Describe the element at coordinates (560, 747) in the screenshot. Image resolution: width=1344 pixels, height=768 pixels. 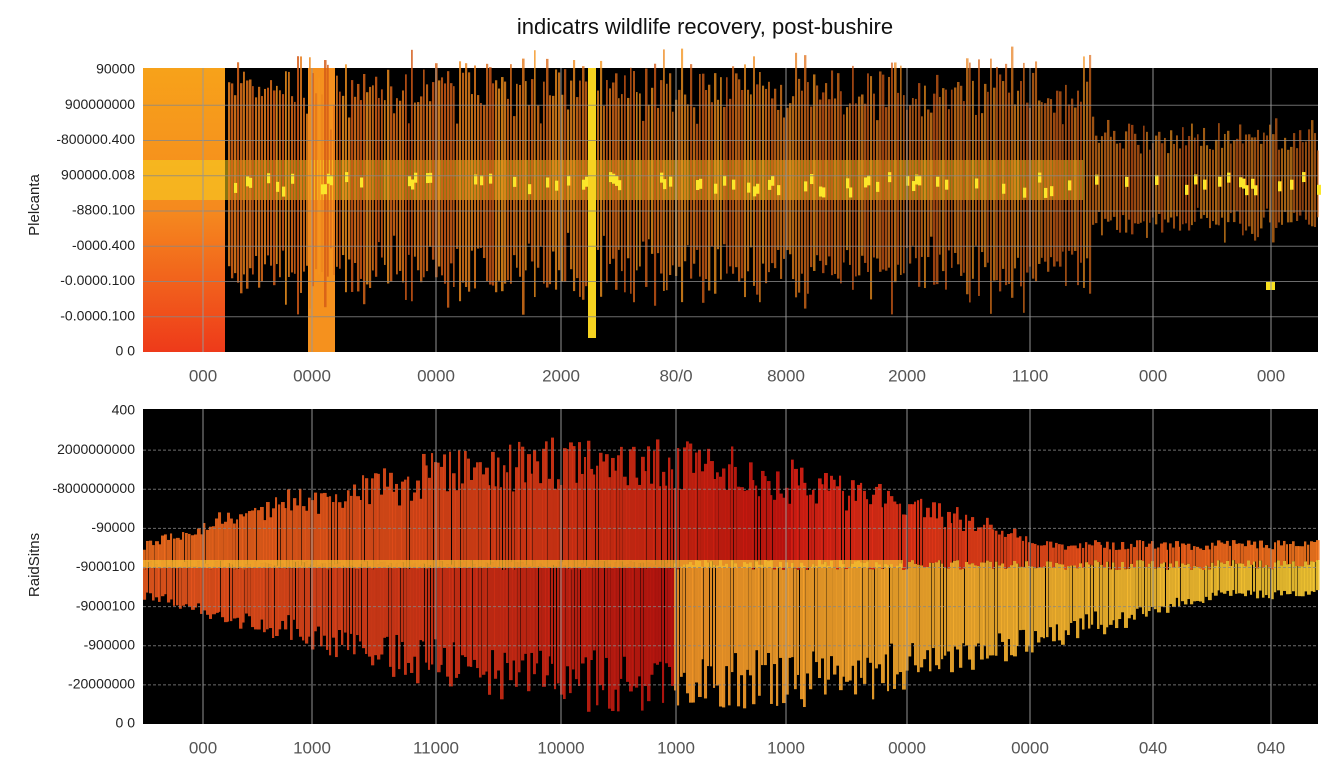
I see `x-tick-label: 10000` at that location.